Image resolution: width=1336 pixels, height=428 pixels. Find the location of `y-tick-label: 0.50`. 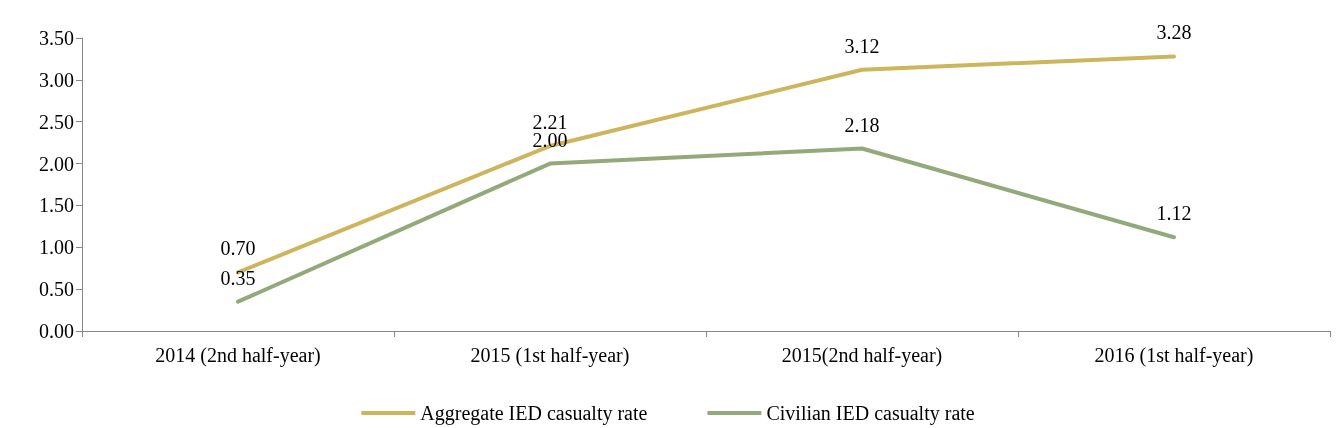

y-tick-label: 0.50 is located at coordinates (56, 289).